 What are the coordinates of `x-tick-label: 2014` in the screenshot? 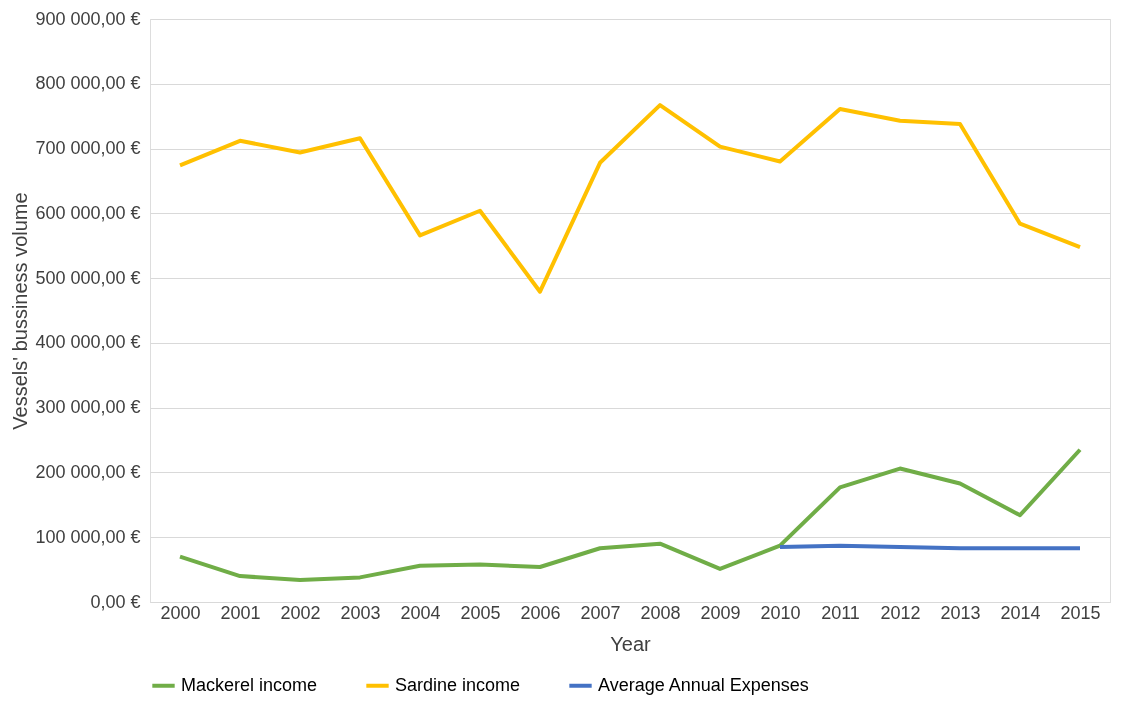 It's located at (1020, 612).